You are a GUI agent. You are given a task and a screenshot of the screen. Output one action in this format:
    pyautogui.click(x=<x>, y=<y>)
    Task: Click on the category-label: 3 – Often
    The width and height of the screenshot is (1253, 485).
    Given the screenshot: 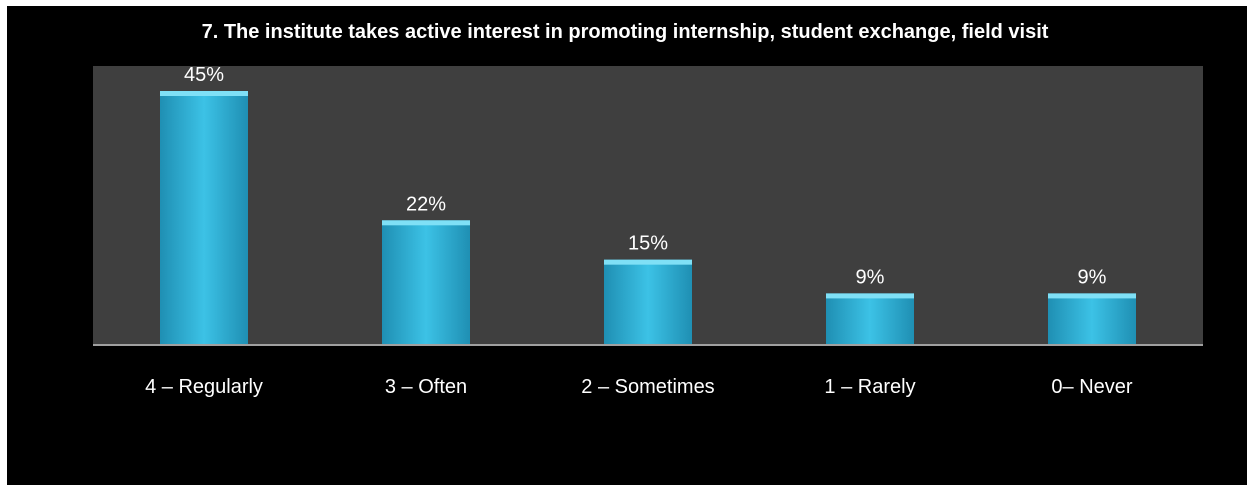 What is the action you would take?
    pyautogui.click(x=426, y=387)
    